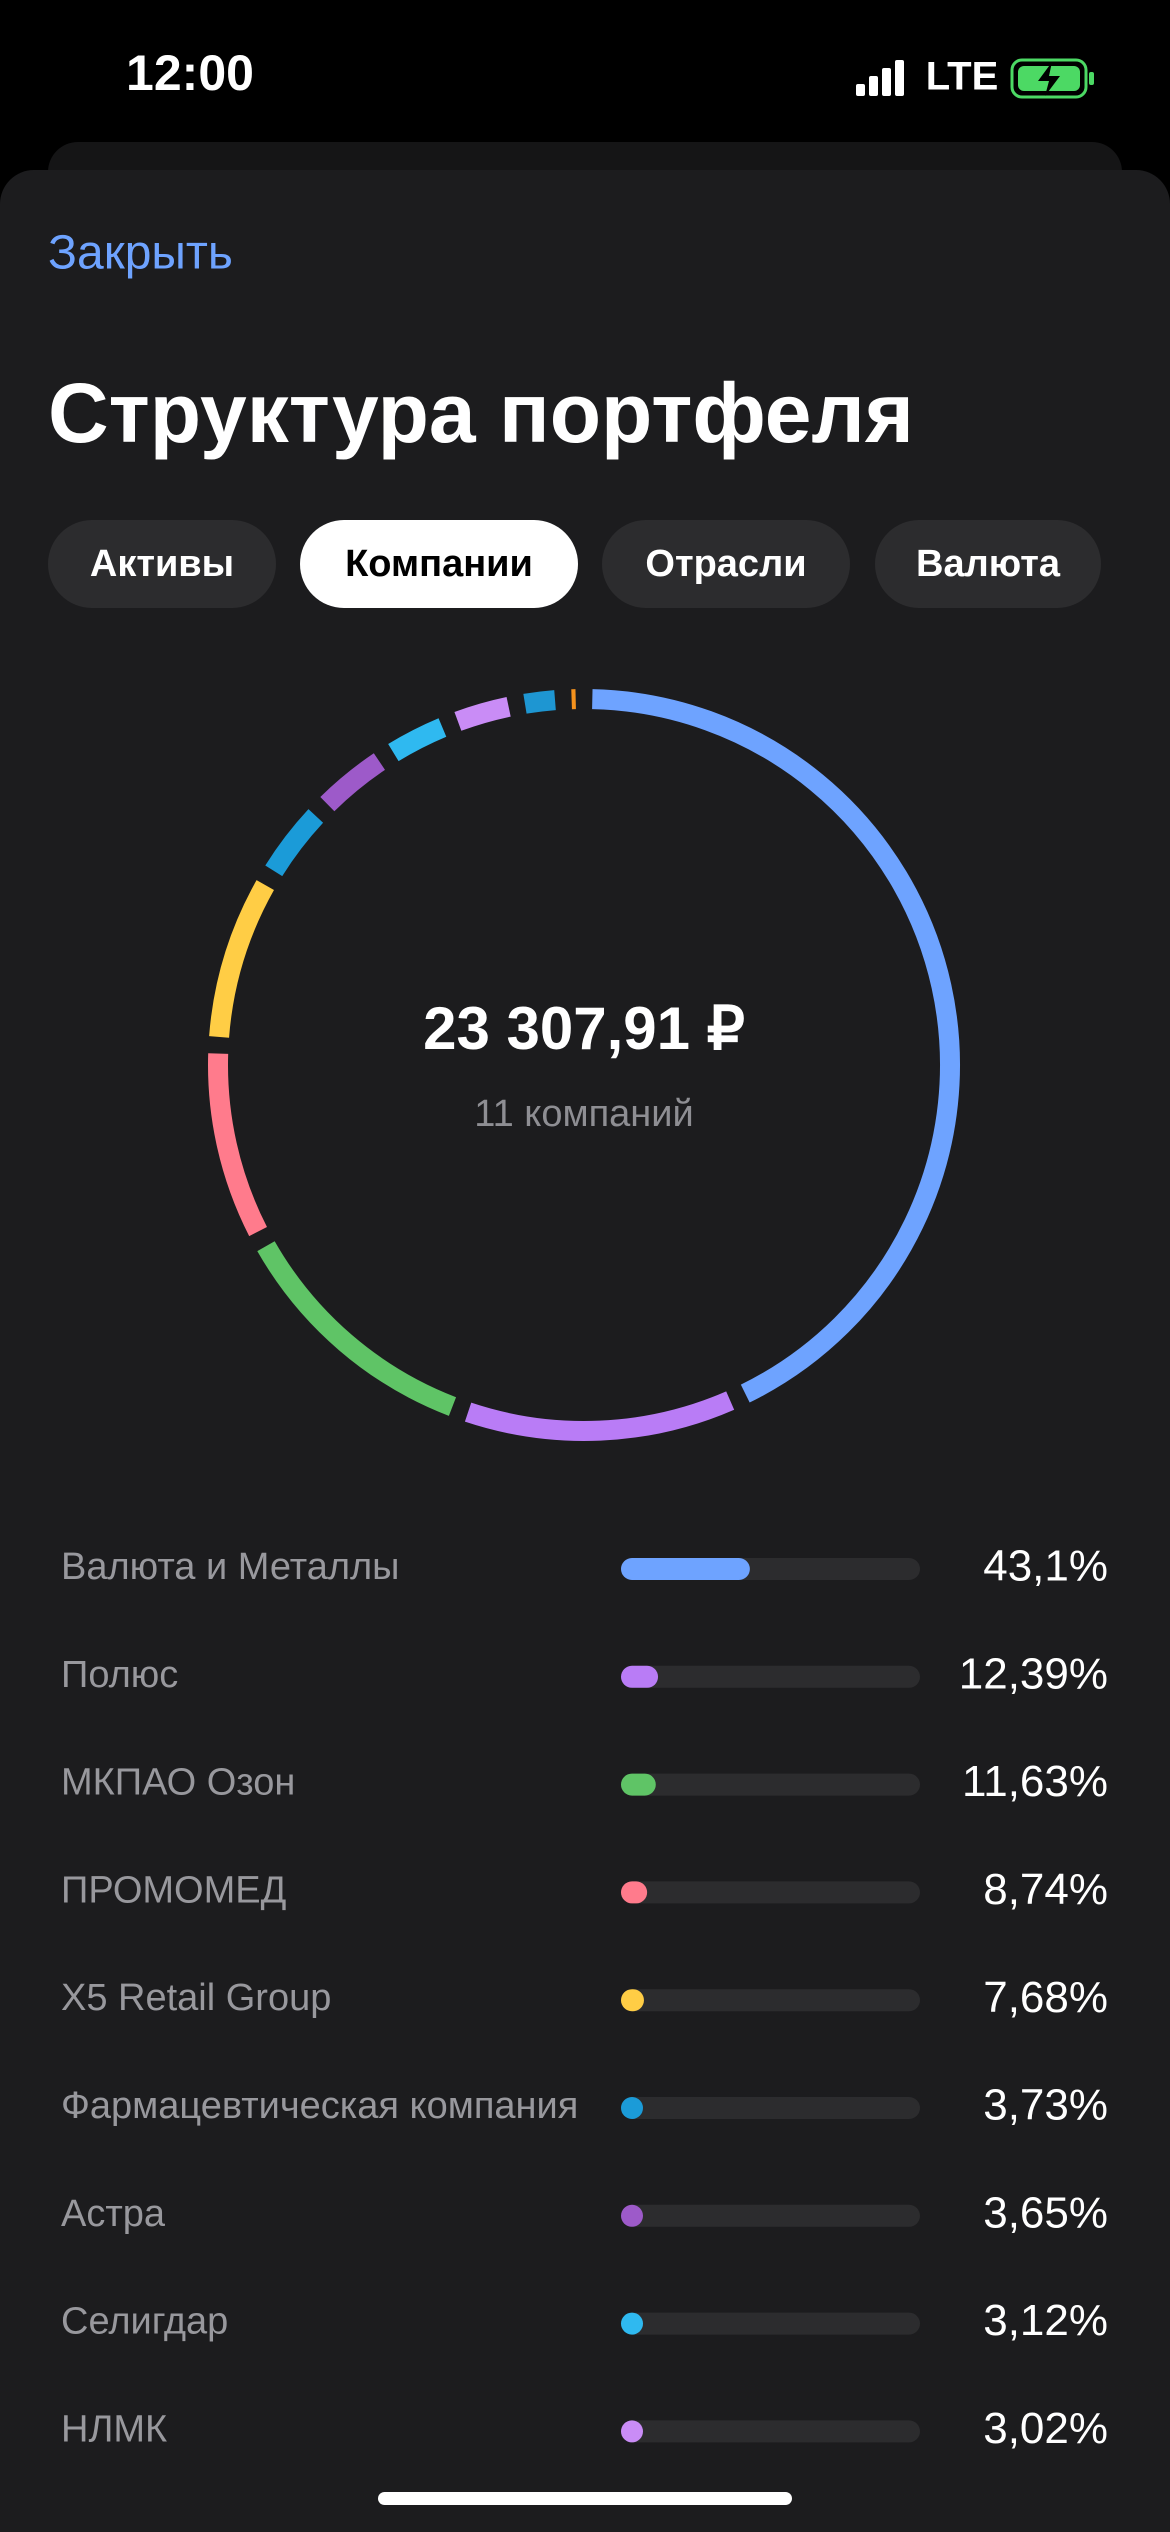 The image size is (1170, 2532). Describe the element at coordinates (190, 73) in the screenshot. I see `status-time: 12:00` at that location.